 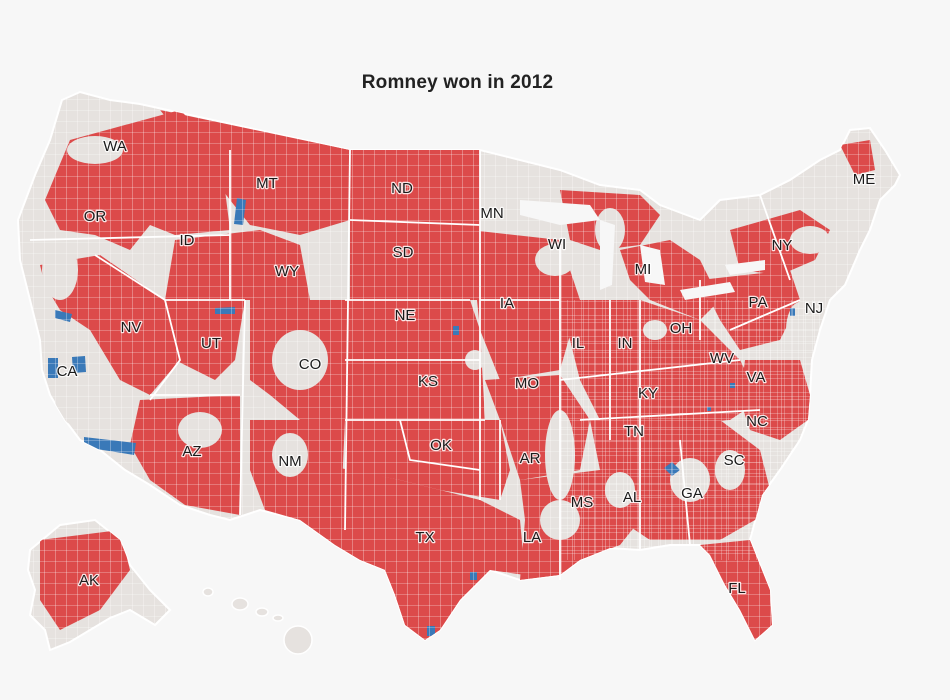 I want to click on state-label-tn: TN, so click(x=634, y=431).